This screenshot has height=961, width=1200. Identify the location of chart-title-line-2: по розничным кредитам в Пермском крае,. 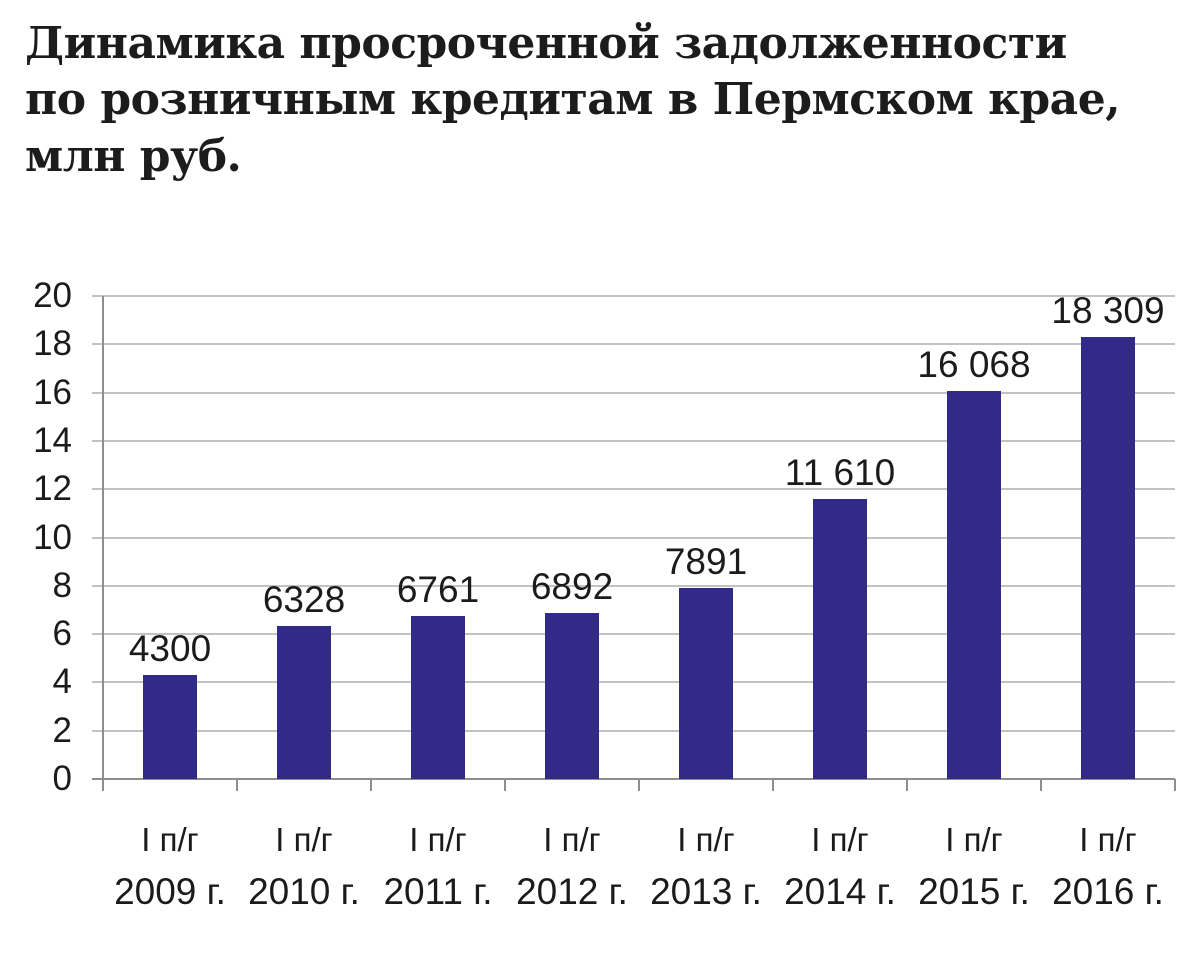
(573, 100).